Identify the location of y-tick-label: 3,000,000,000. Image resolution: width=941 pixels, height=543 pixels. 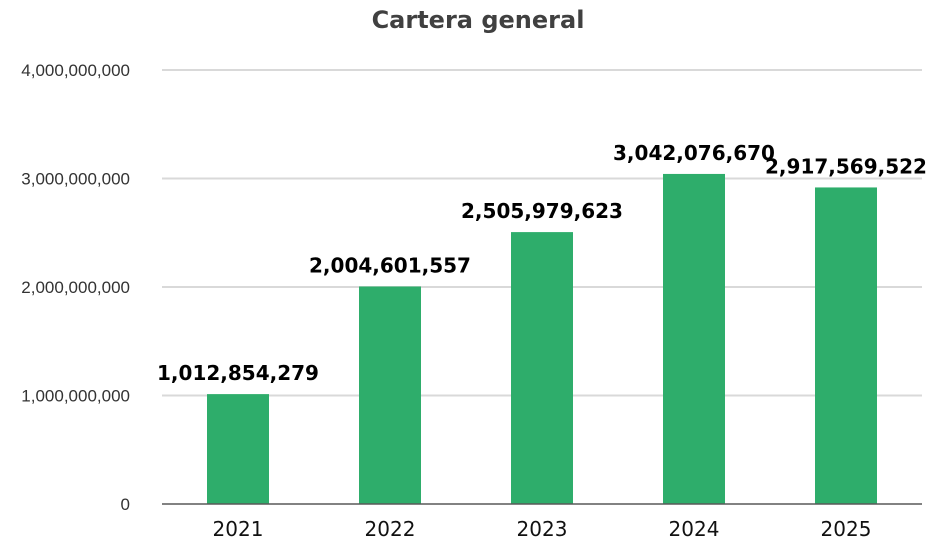
(75, 179).